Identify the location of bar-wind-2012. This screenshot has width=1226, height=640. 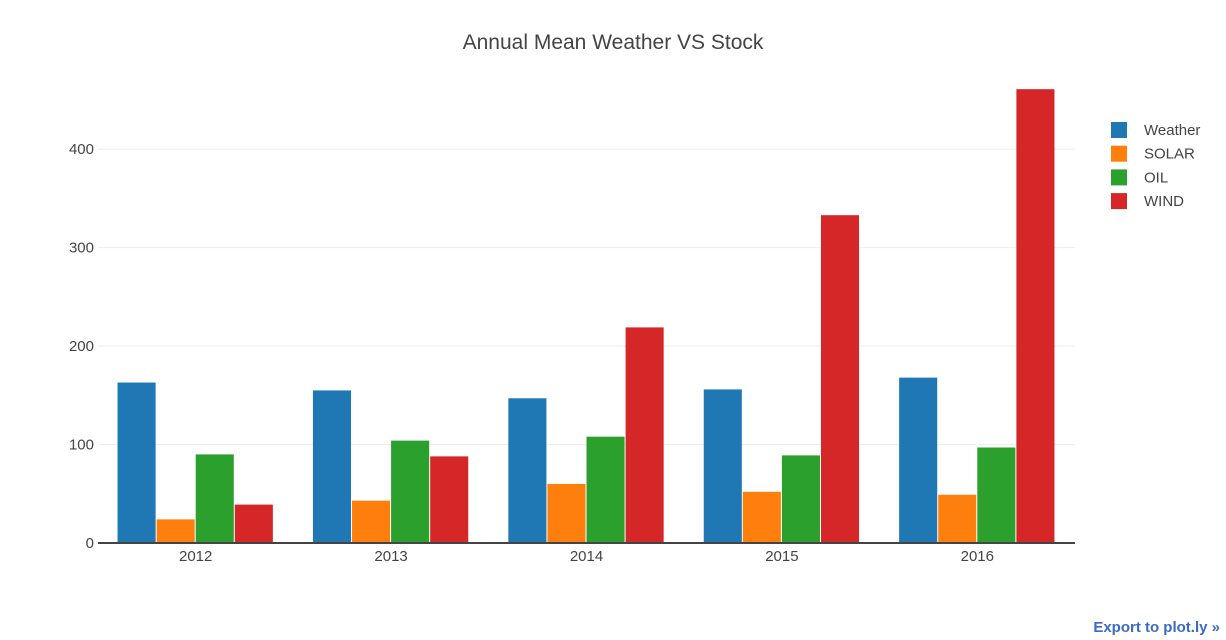
(253, 523).